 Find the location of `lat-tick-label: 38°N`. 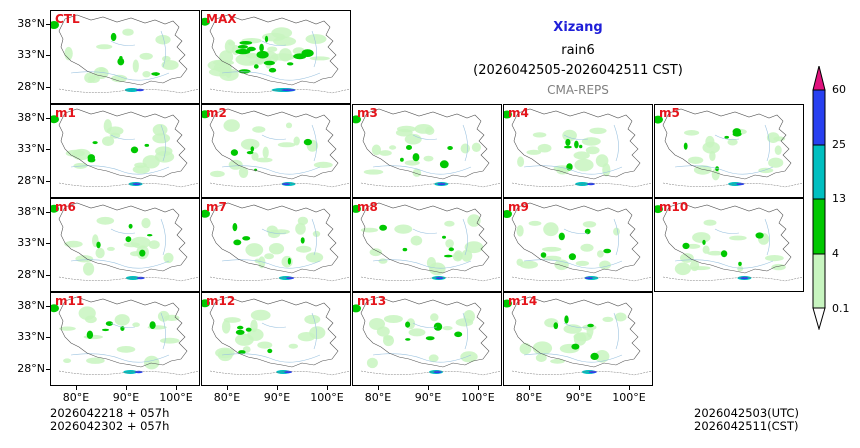

lat-tick-label: 38°N is located at coordinates (31, 117).